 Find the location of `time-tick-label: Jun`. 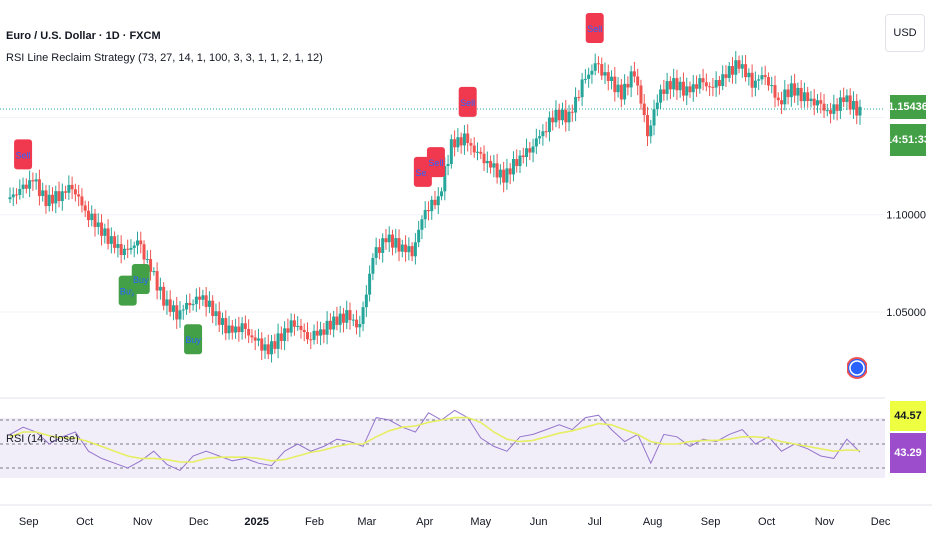

time-tick-label: Jun is located at coordinates (539, 522).